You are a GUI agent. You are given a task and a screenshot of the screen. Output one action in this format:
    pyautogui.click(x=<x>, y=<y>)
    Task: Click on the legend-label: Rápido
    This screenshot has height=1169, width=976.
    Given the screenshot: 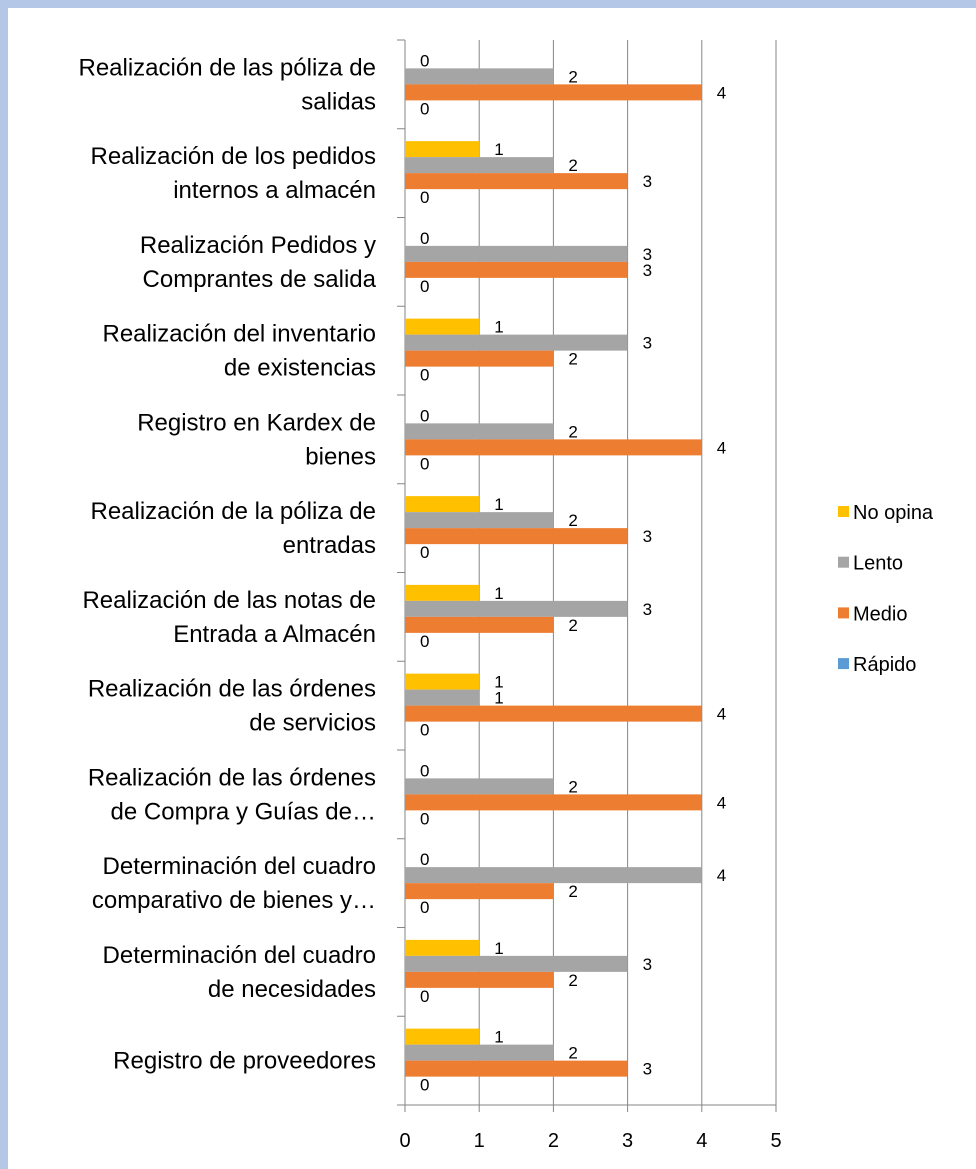 What is the action you would take?
    pyautogui.click(x=884, y=665)
    